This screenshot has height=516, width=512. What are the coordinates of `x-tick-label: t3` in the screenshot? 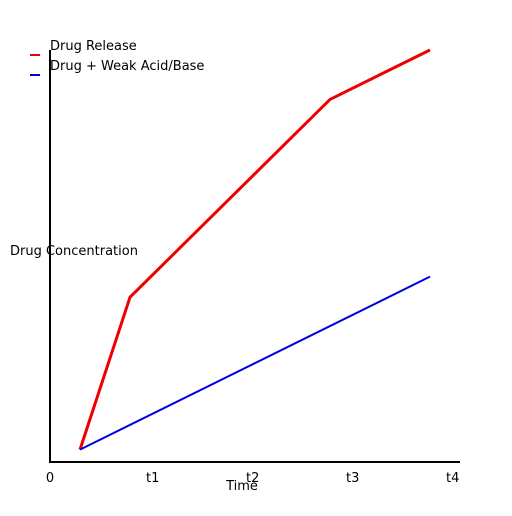 It's located at (352, 478).